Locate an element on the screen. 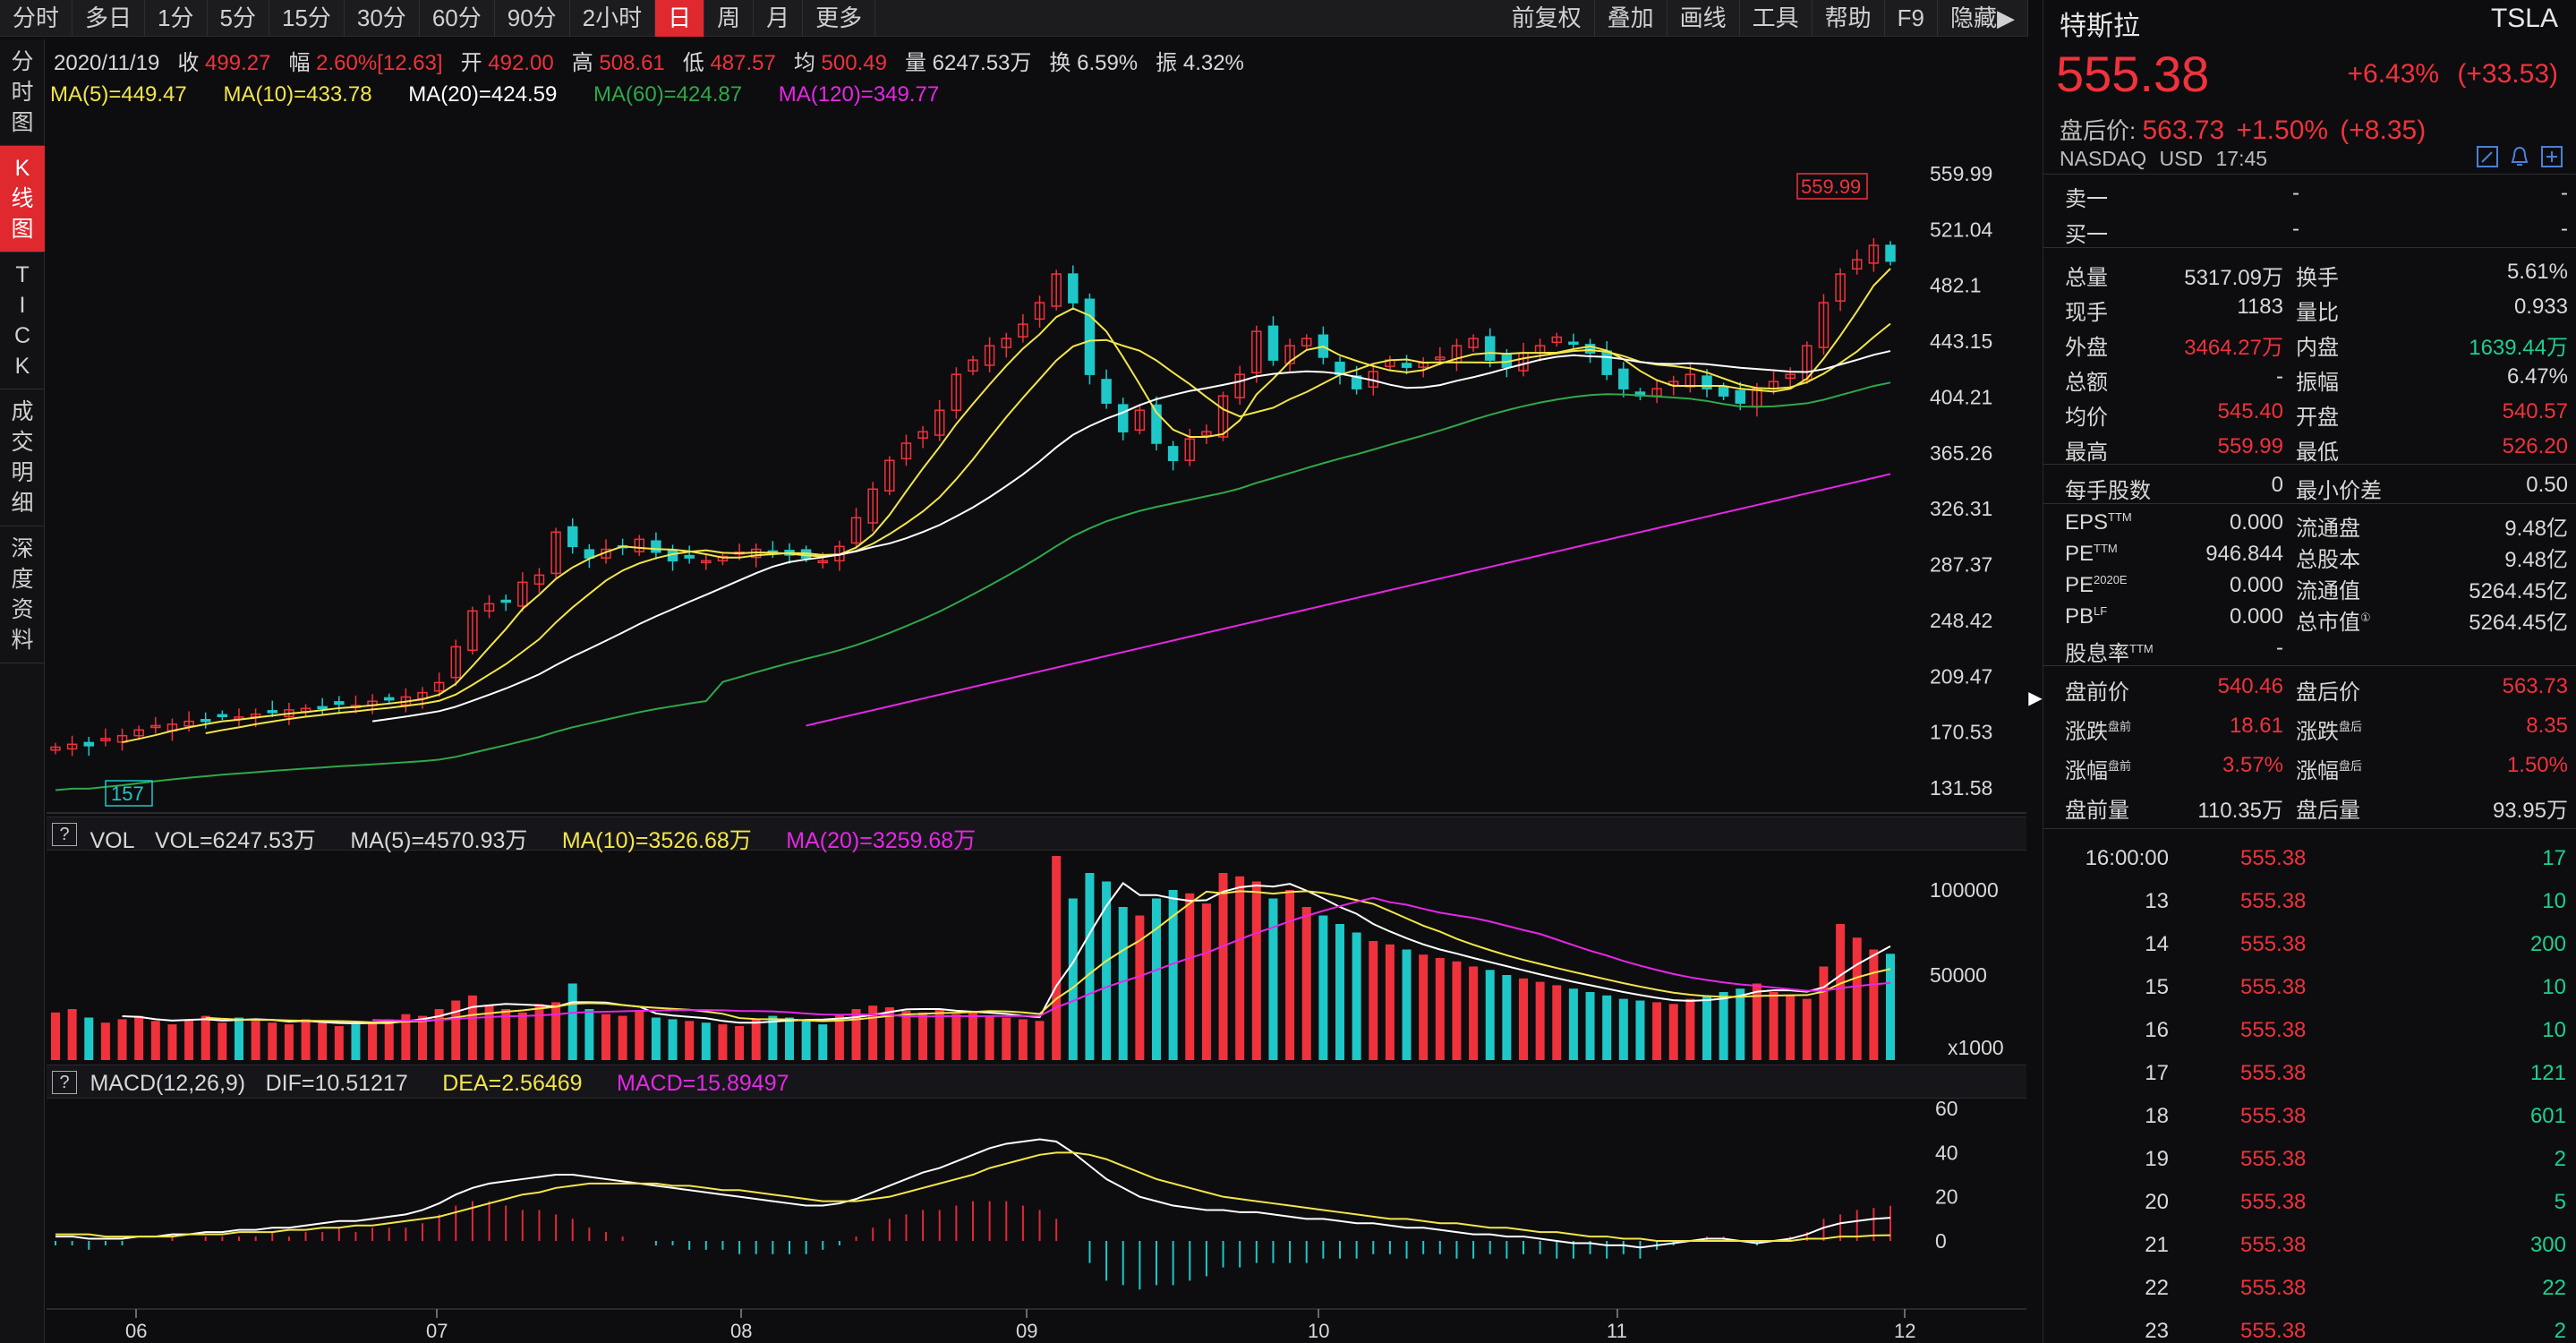 The image size is (2576, 1343). left-view-tab: 分时图 is located at coordinates (22, 92).